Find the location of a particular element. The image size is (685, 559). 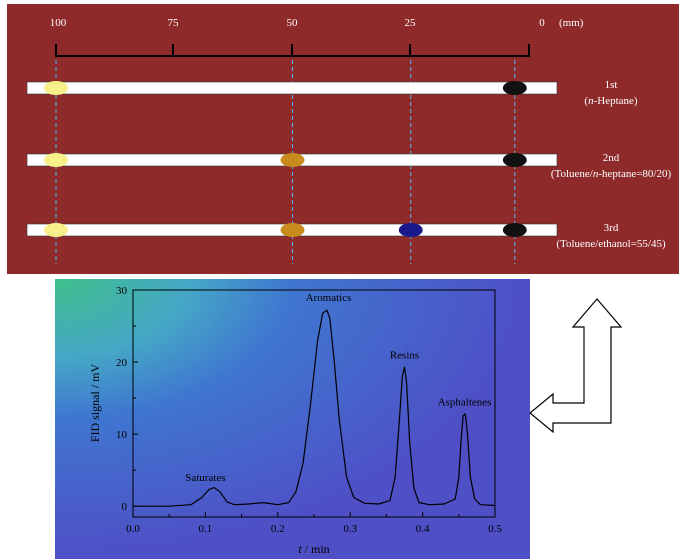

y-tick-label: 10 is located at coordinates (122, 435).